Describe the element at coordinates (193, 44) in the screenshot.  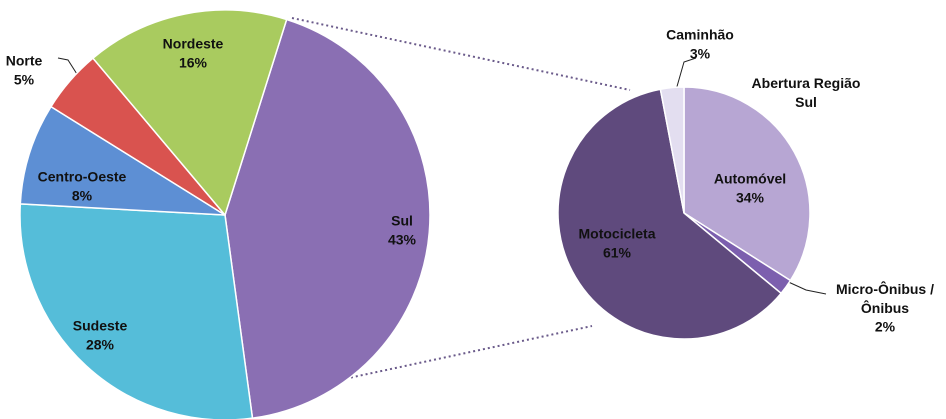
I see `slice-label: Nordeste` at that location.